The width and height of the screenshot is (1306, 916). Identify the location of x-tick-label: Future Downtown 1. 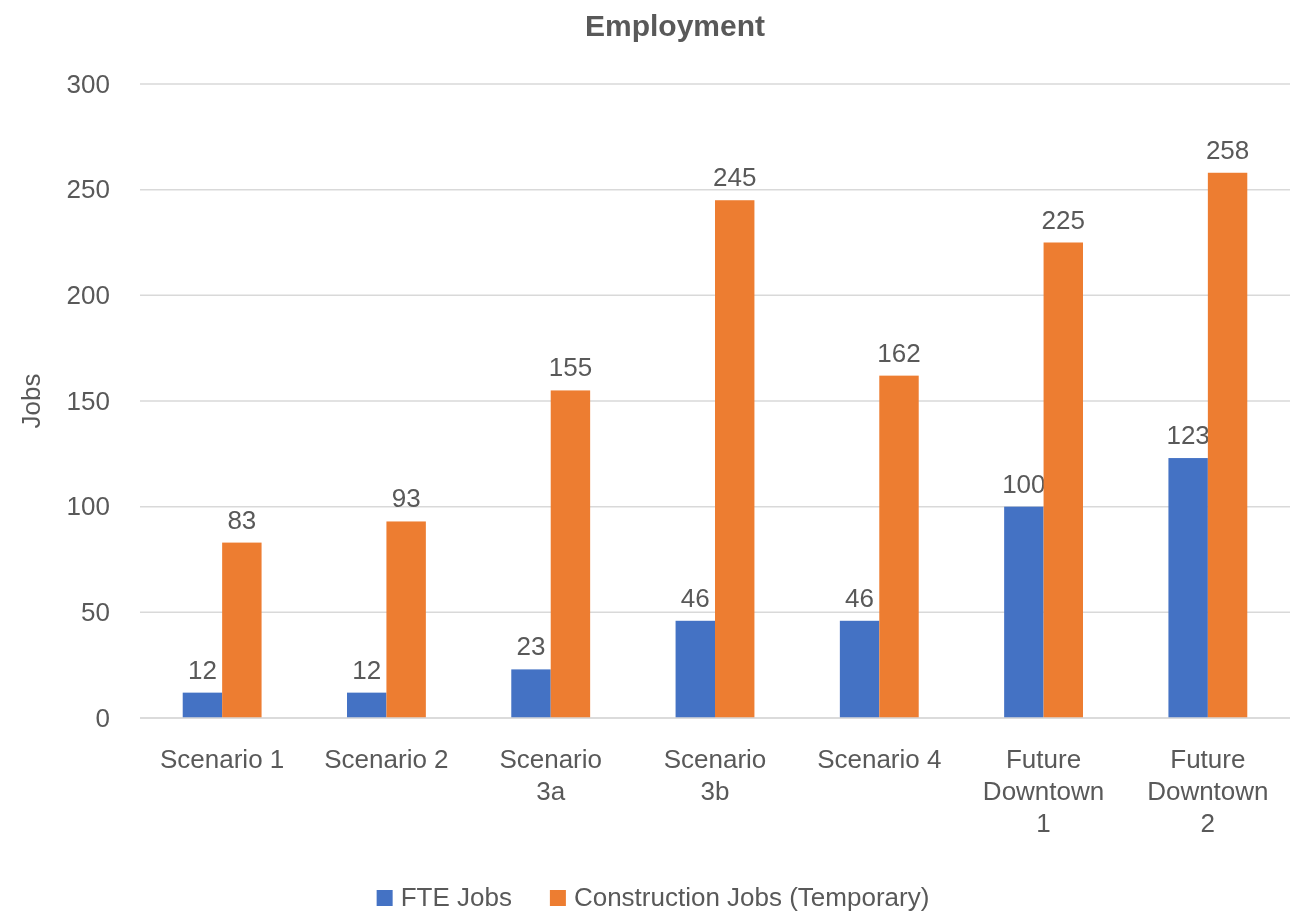
(1043, 791).